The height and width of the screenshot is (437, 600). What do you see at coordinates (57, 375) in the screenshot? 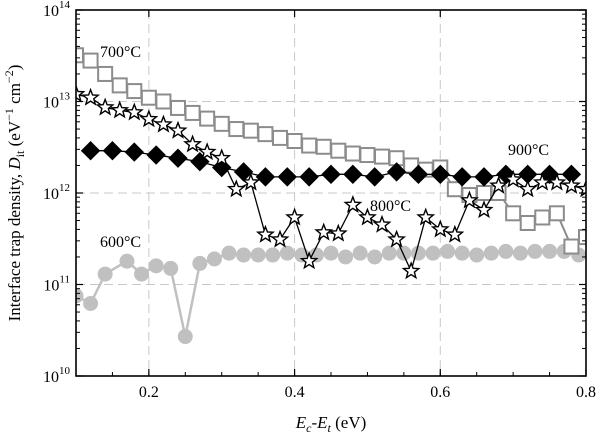
I see `y-tick-label: 1010` at bounding box center [57, 375].